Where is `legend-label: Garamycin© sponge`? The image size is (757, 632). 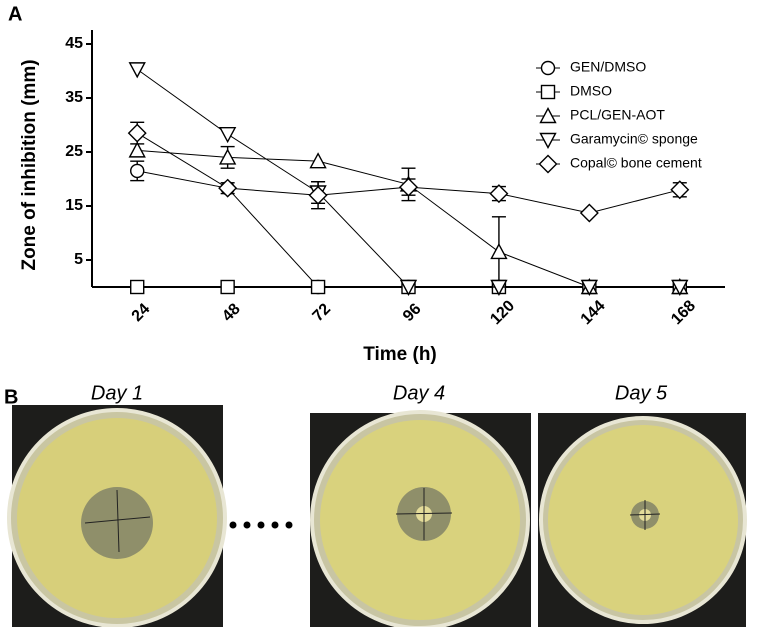
legend-label: Garamycin© sponge is located at coordinates (634, 139).